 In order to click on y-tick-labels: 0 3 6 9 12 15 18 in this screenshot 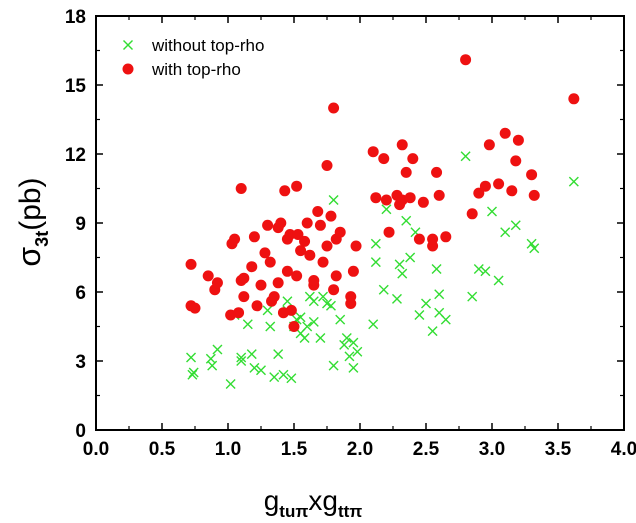, I will do `click(76, 224)`.